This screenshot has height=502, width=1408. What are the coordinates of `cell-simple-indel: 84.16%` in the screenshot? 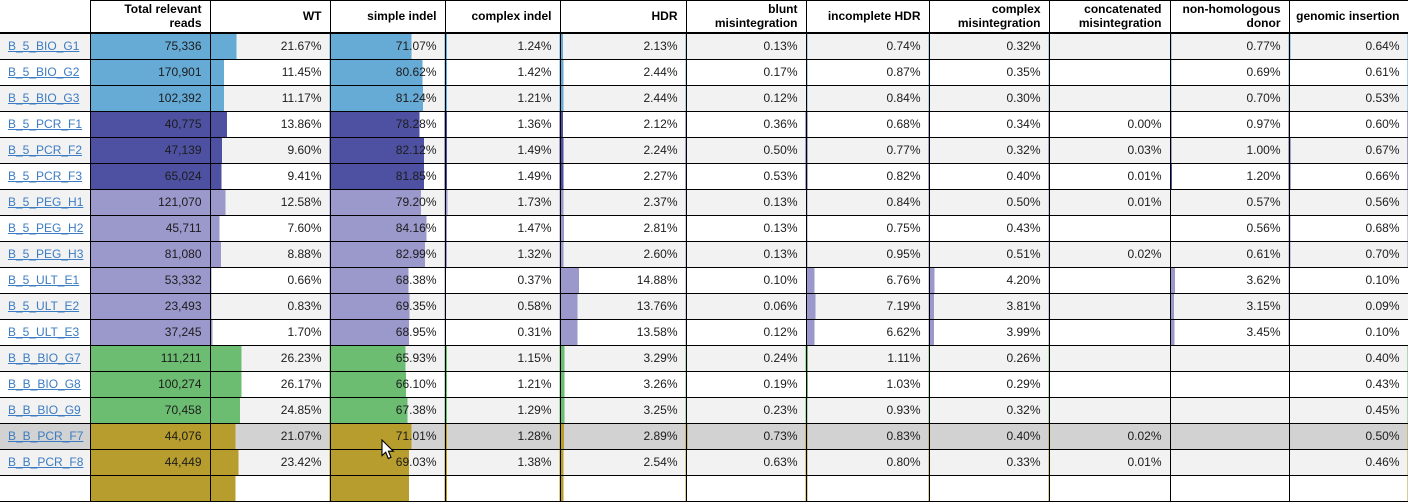 It's located at (387, 228).